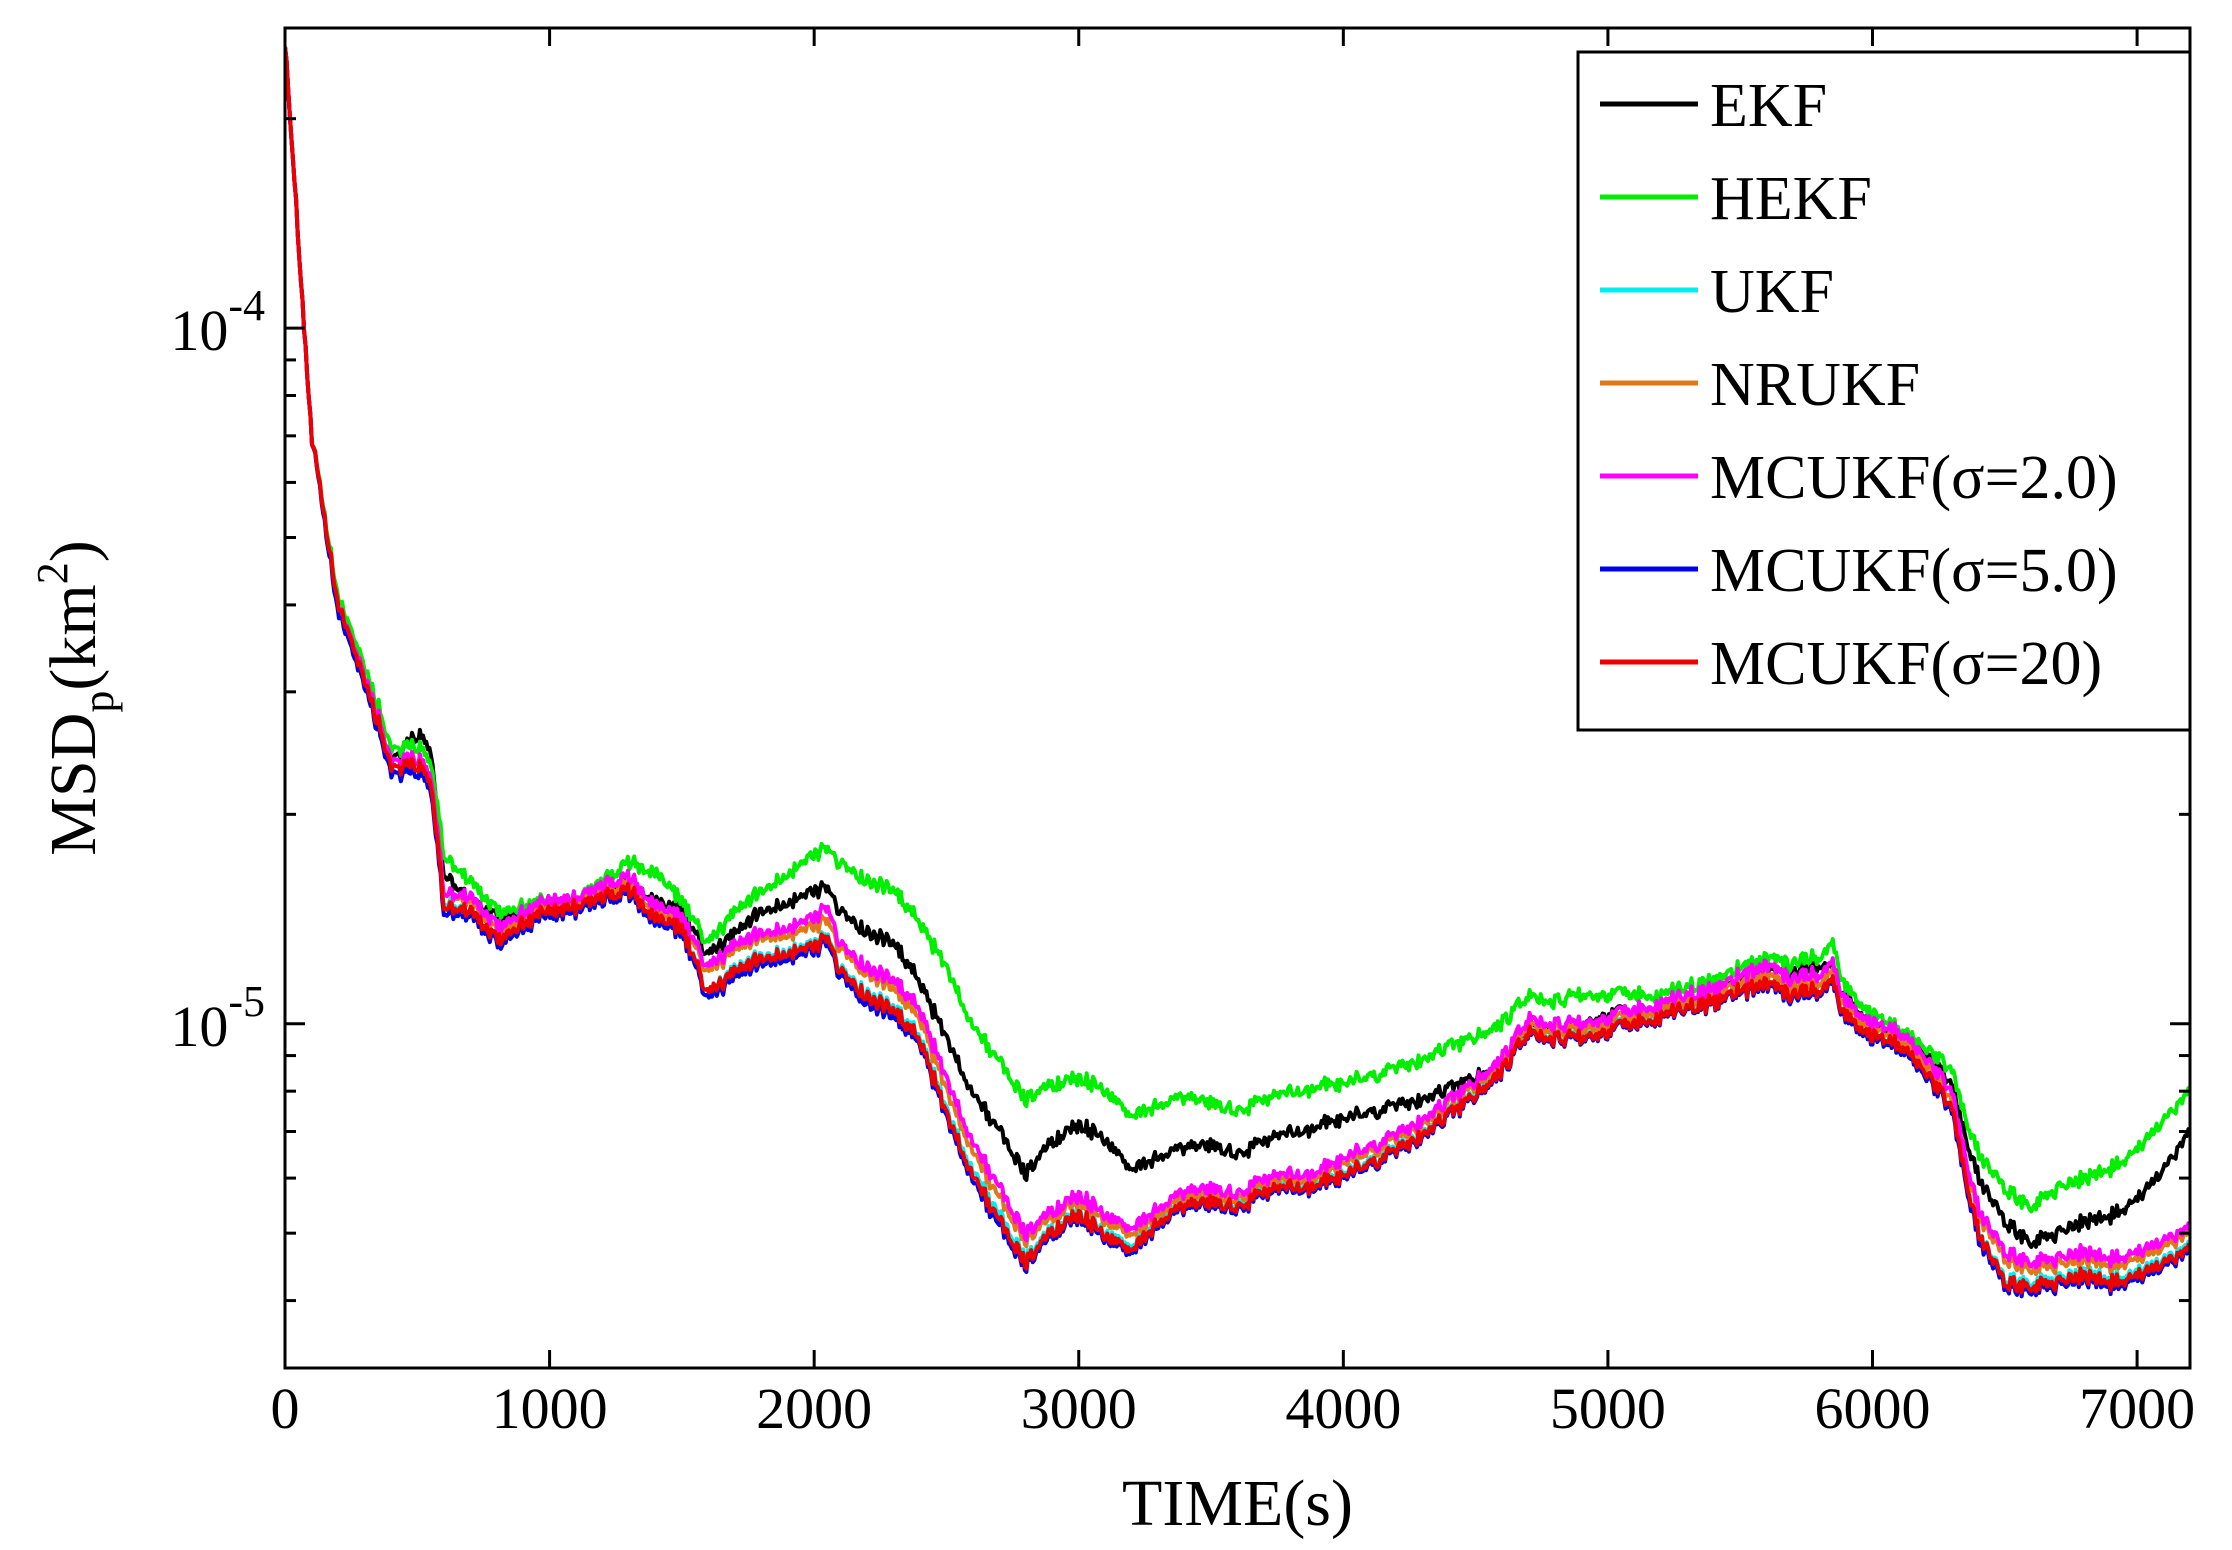 This screenshot has height=1550, width=2232. I want to click on y-axis-title: MSDp(km2), so click(75, 697).